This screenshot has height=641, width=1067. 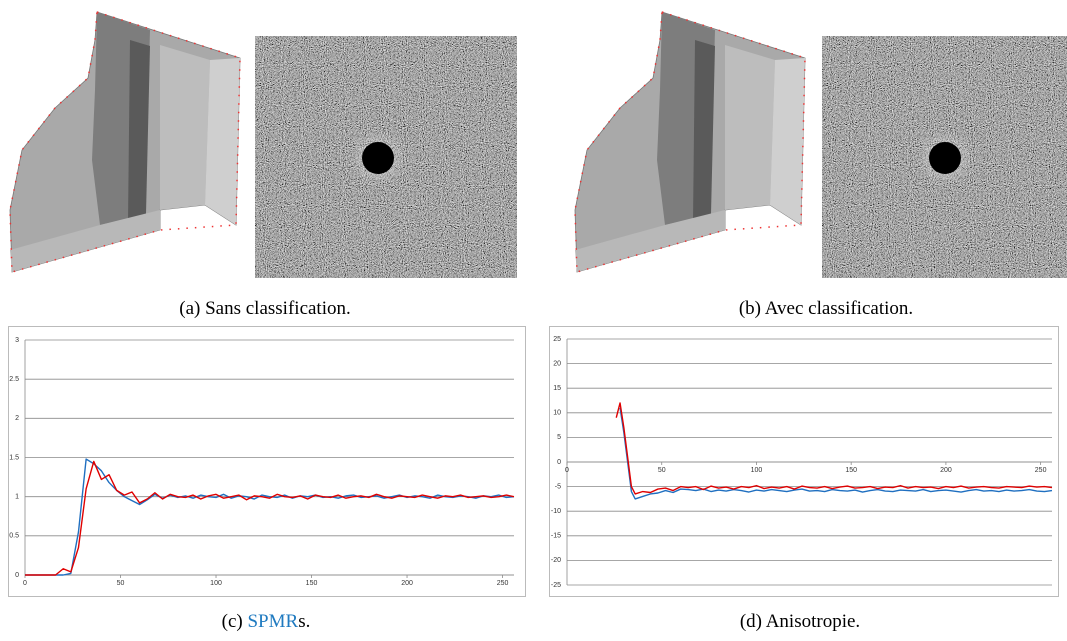 What do you see at coordinates (17, 340) in the screenshot?
I see `y-tick-label: 3` at bounding box center [17, 340].